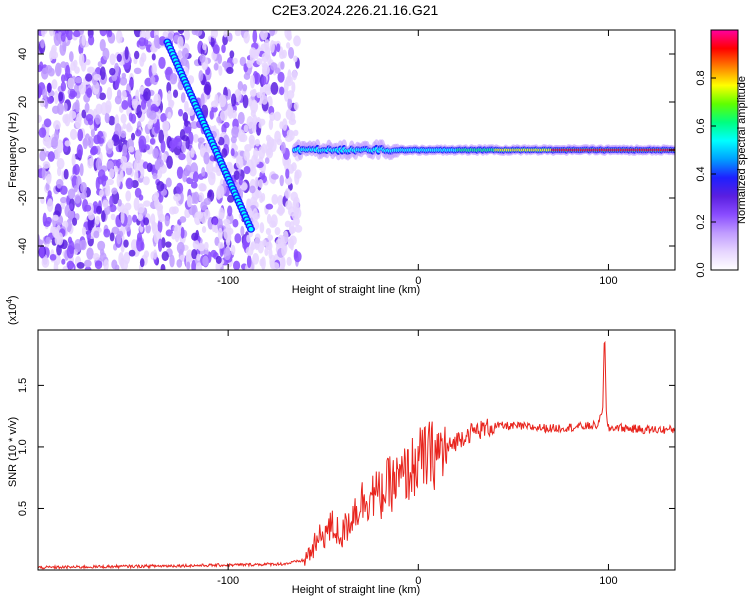 This screenshot has height=600, width=750. I want to click on x-tick-label: 100, so click(608, 581).